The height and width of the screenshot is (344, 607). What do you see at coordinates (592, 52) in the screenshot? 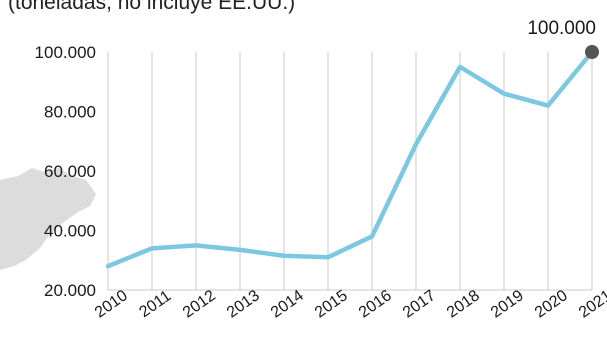
I see `data-point-marker` at bounding box center [592, 52].